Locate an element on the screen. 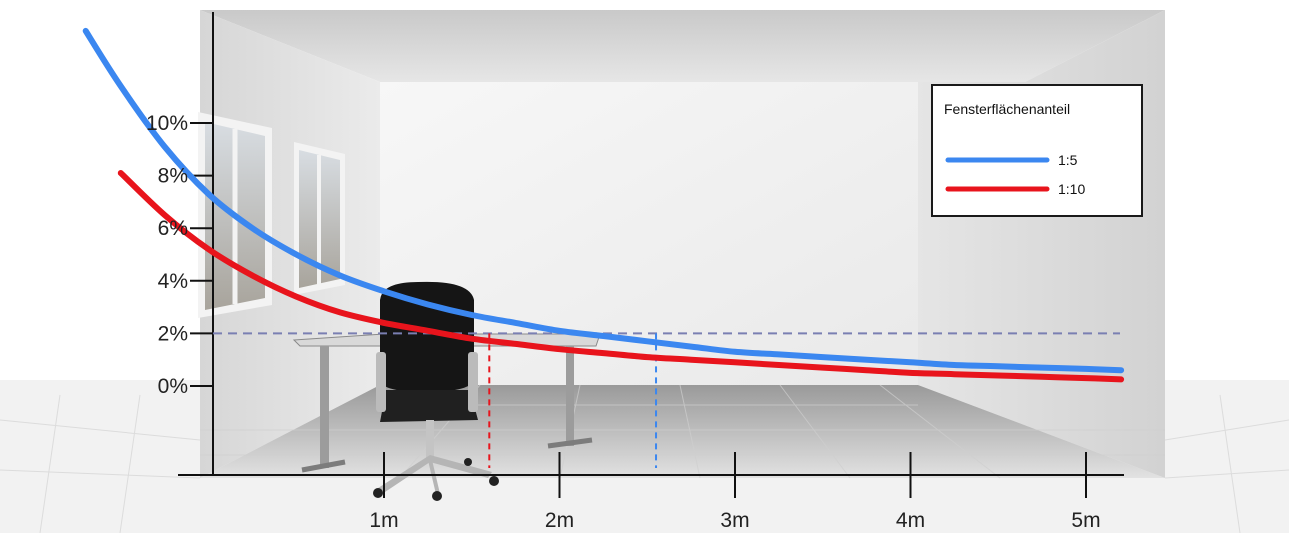 This screenshot has height=533, width=1289. legend-label-1-10: 1:10 is located at coordinates (1071, 189).